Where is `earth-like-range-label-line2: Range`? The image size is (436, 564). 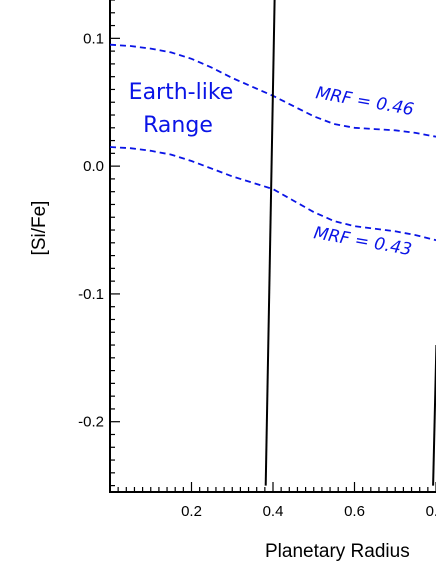 earth-like-range-label-line2: Range is located at coordinates (178, 125).